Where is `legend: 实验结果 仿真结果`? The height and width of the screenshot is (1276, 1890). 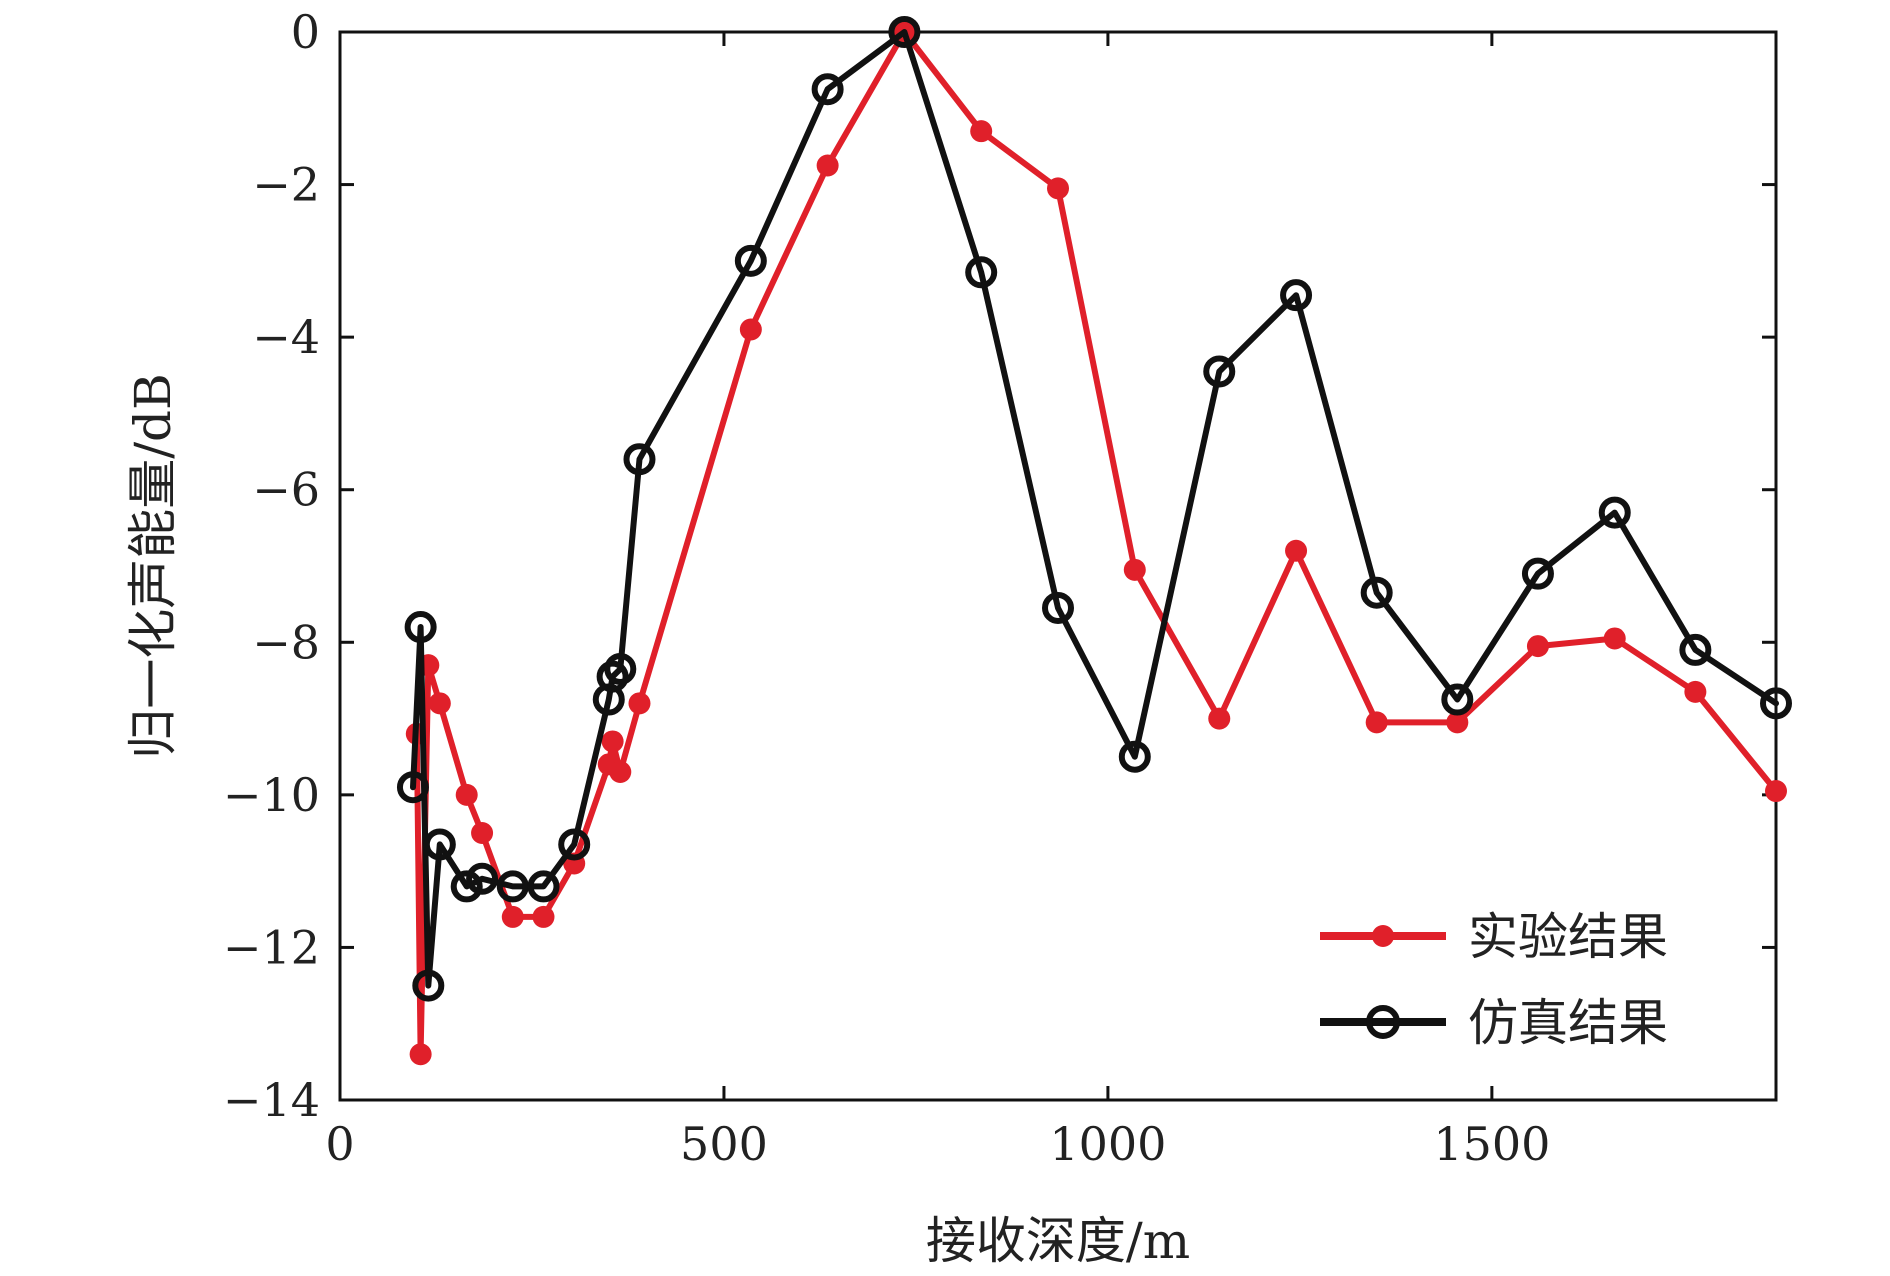
legend: 实验结果 仿真结果 is located at coordinates (1494, 980).